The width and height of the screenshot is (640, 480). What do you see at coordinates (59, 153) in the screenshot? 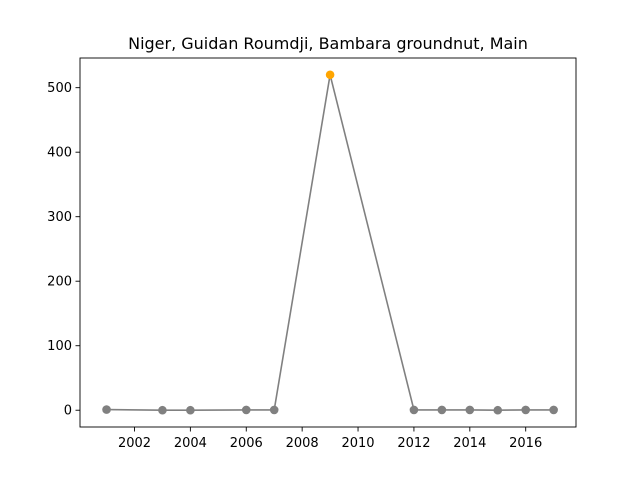
I see `y-tick-label: 400` at bounding box center [59, 153].